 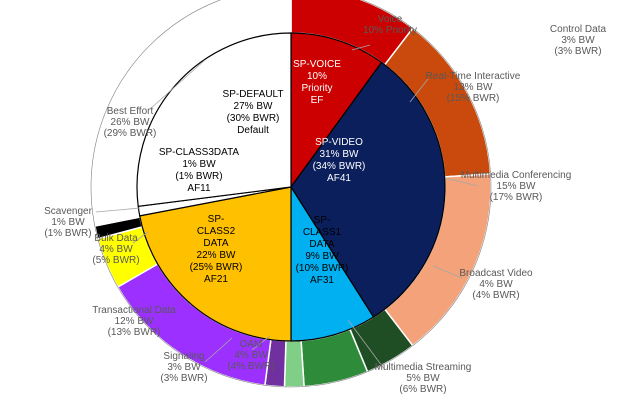 I want to click on outer-label-transactional-data: Transactional Data 12% BW (13% BWR), so click(x=134, y=321).